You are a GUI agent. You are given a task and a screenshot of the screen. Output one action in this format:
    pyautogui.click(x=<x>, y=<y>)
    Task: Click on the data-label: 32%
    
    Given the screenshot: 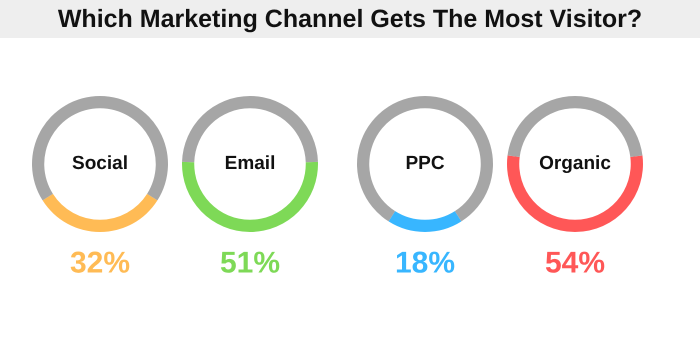 What is the action you would take?
    pyautogui.click(x=100, y=263)
    